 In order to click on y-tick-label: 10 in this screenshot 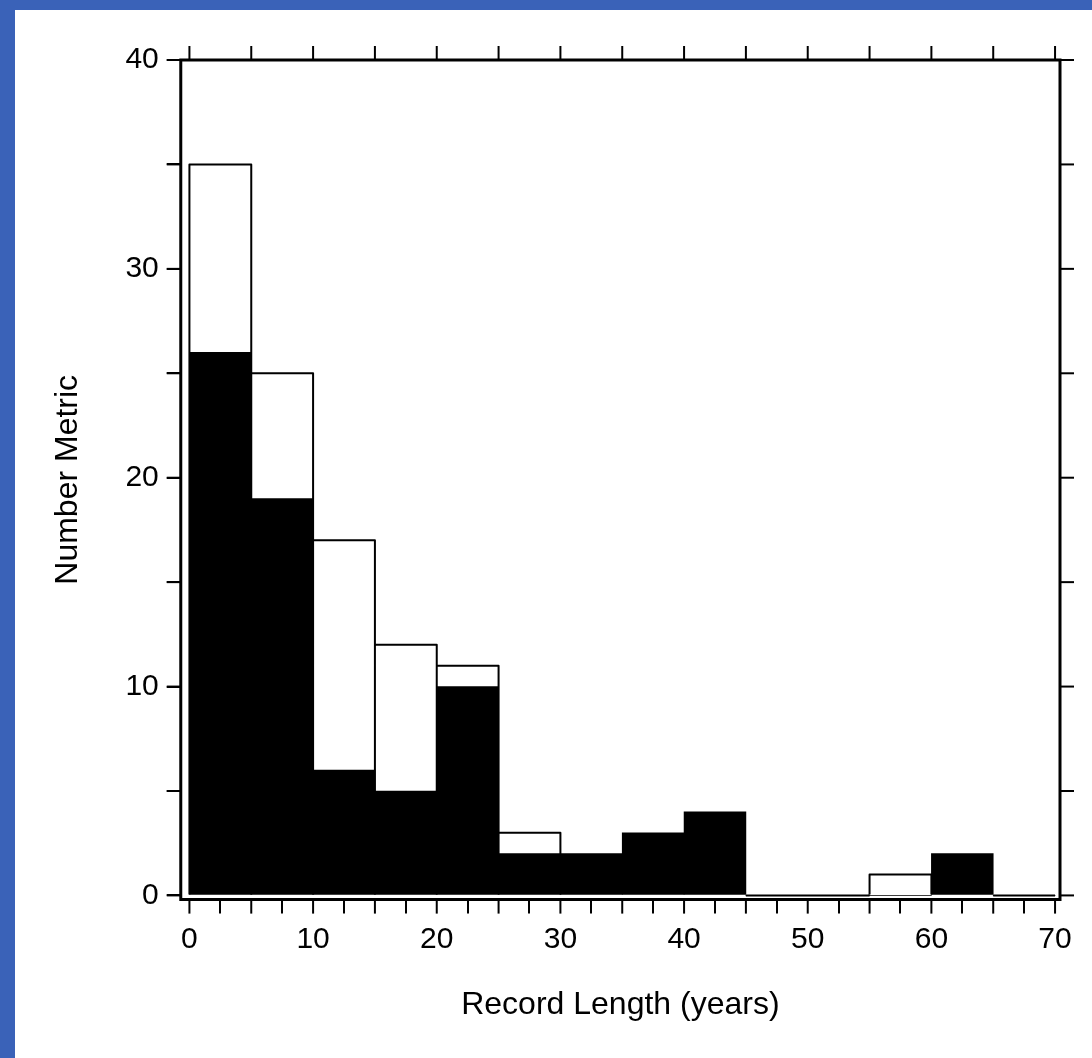, I will do `click(142, 684)`.